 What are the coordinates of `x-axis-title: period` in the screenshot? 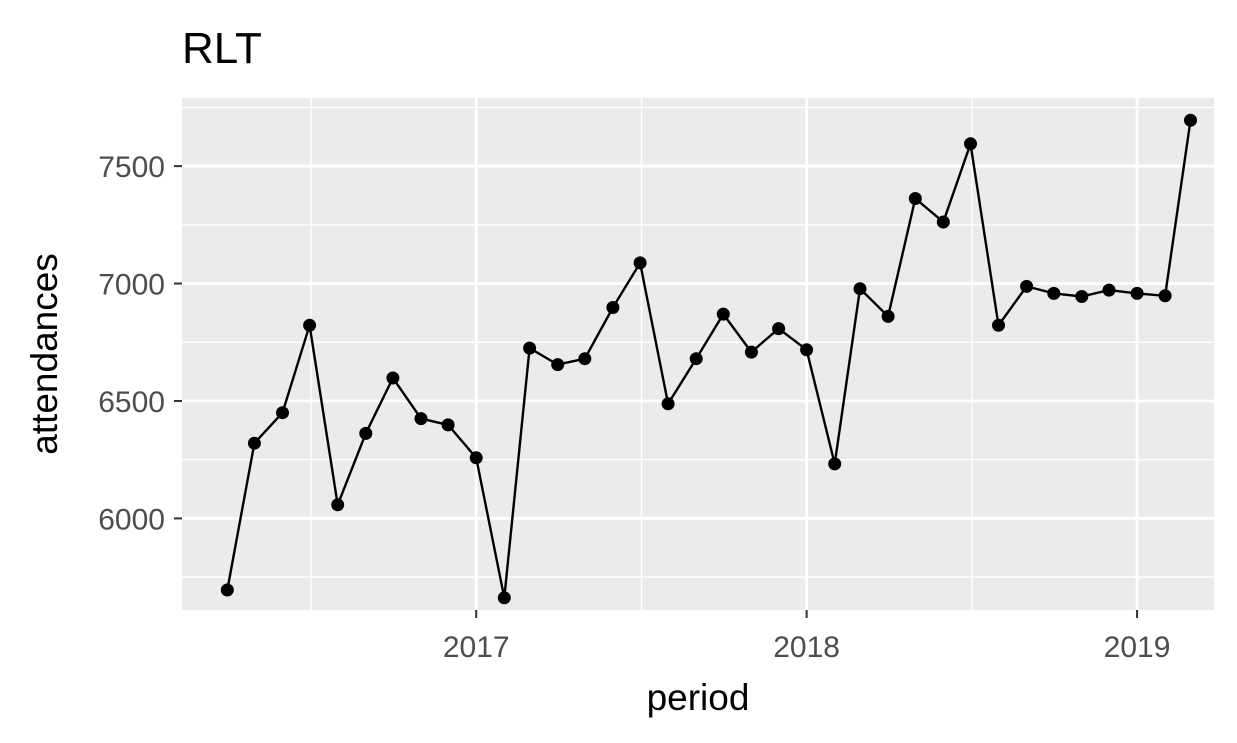 It's located at (698, 697).